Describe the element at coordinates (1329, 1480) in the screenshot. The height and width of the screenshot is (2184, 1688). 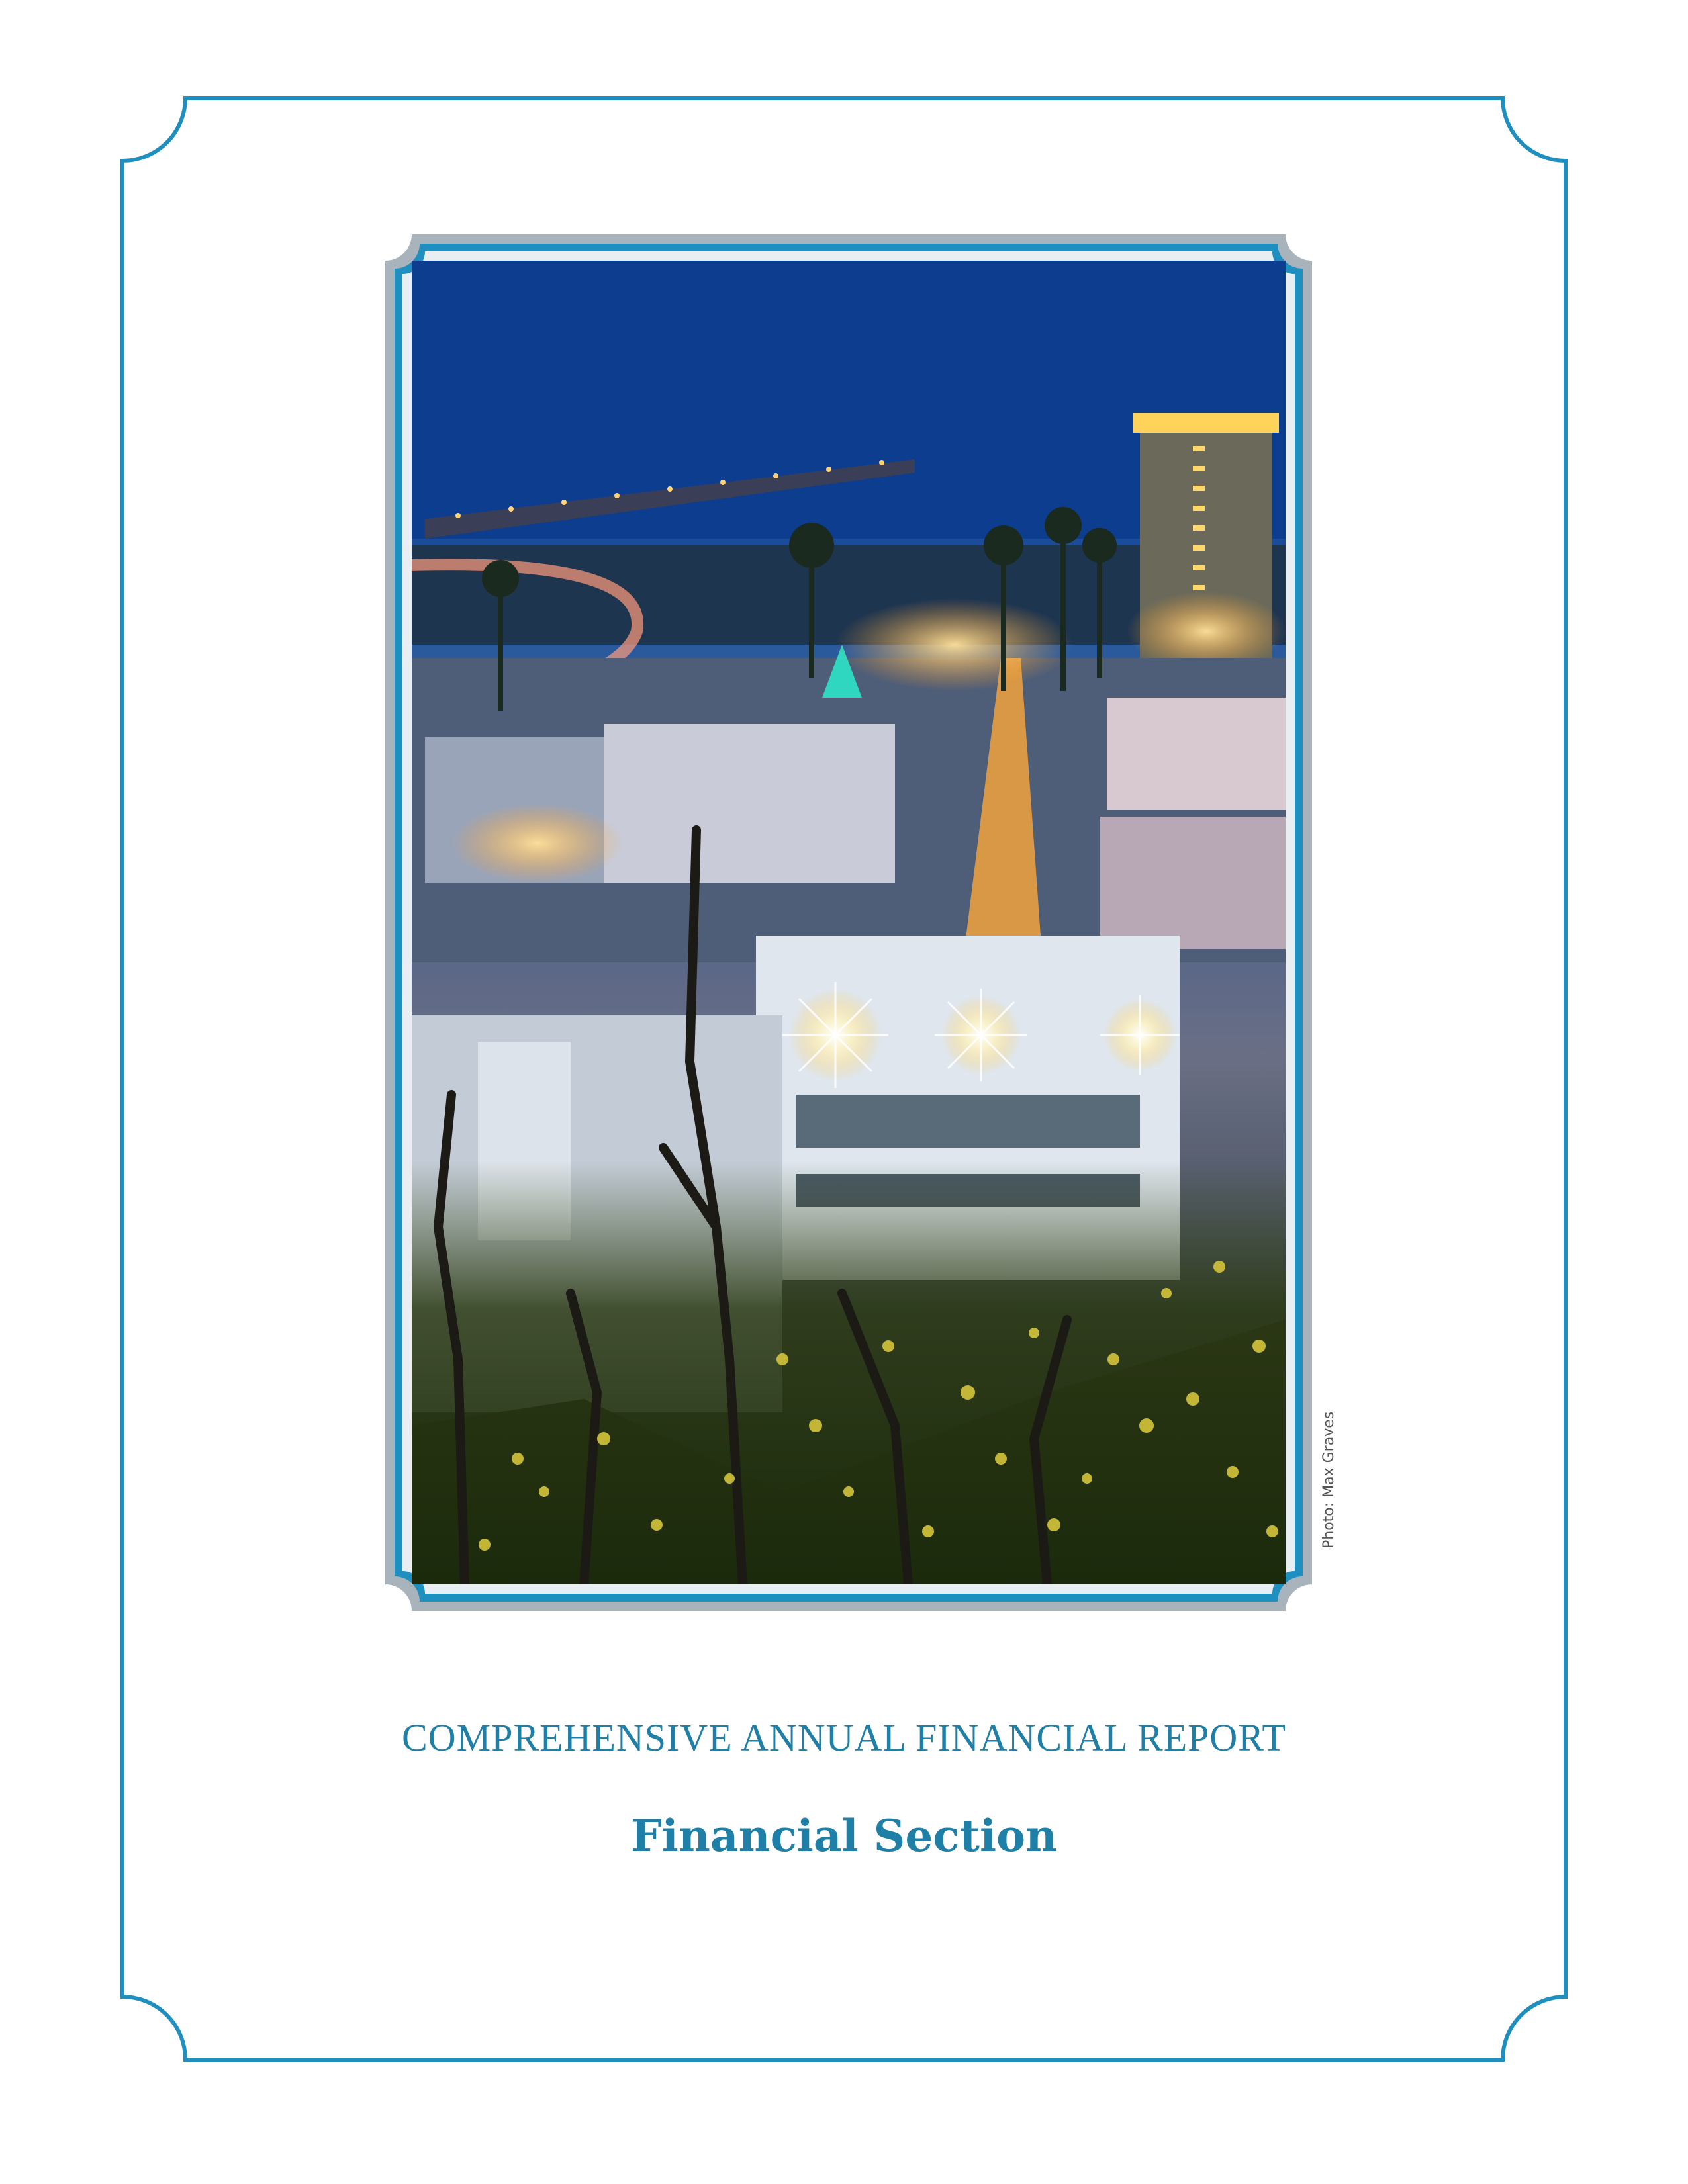
I see `photo-credit-text: Photo: Max Graves` at that location.